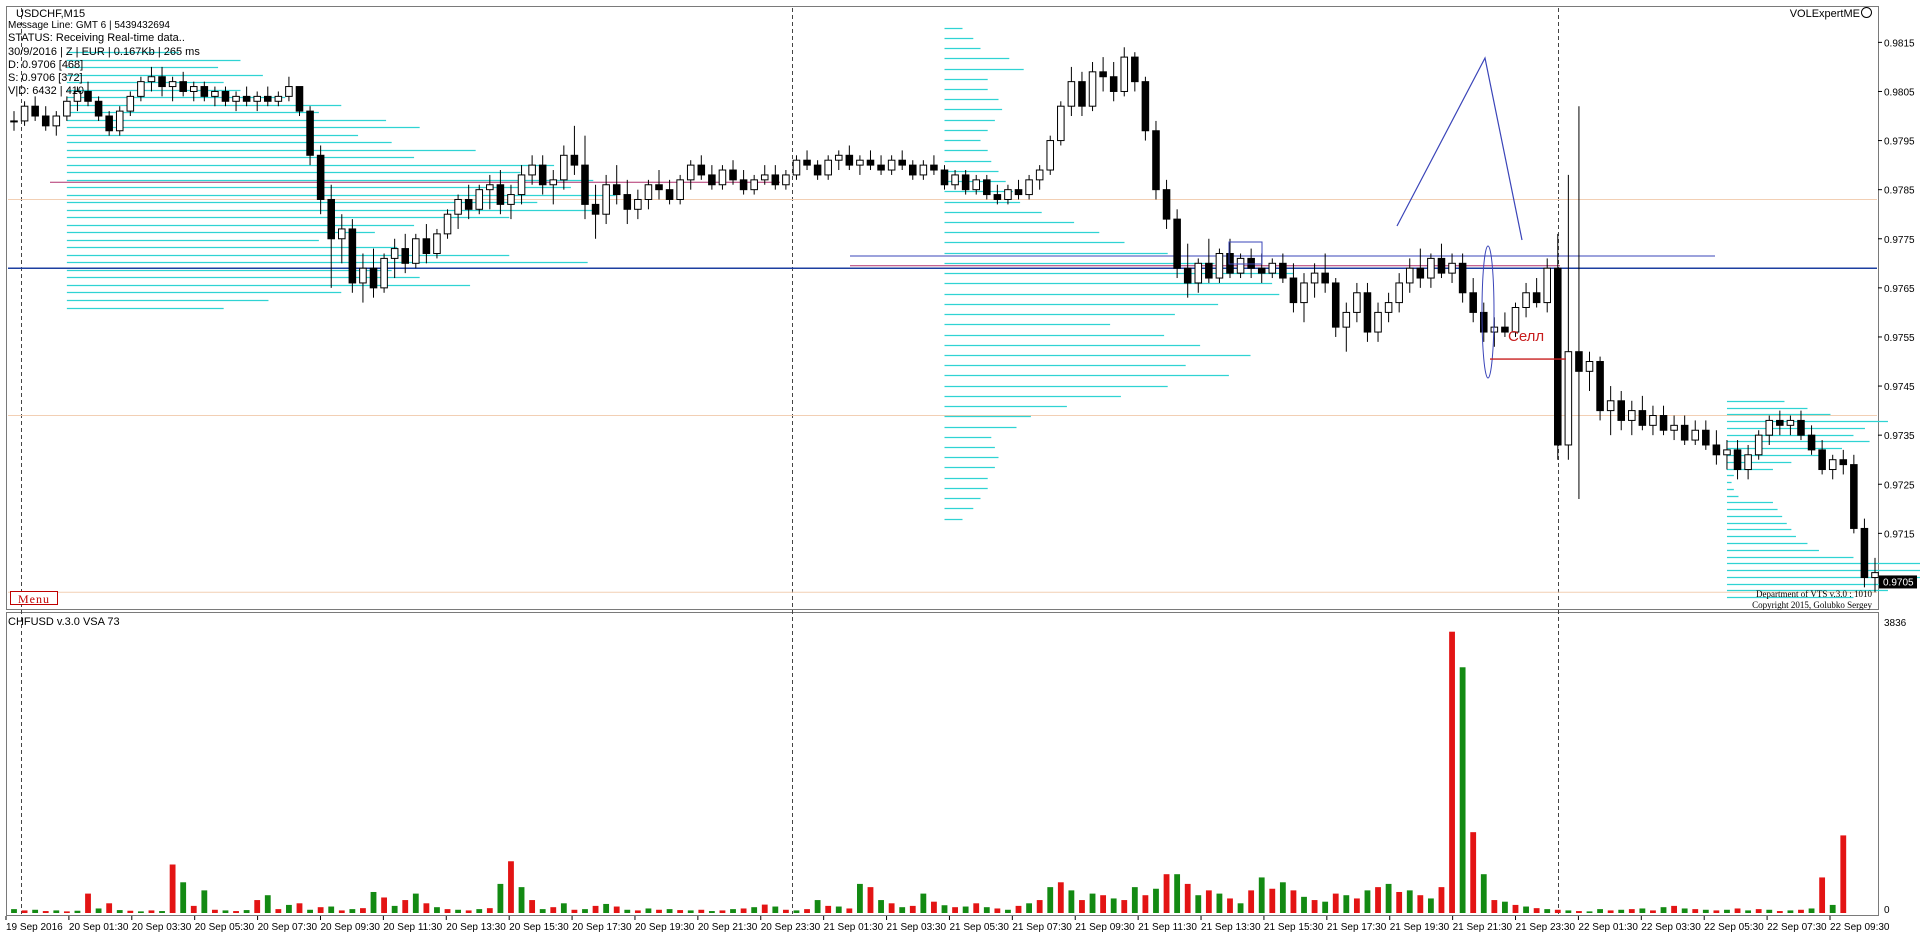 This screenshot has height=938, width=1920. Describe the element at coordinates (1824, 14) in the screenshot. I see `brand-label: VOLExpertME` at that location.